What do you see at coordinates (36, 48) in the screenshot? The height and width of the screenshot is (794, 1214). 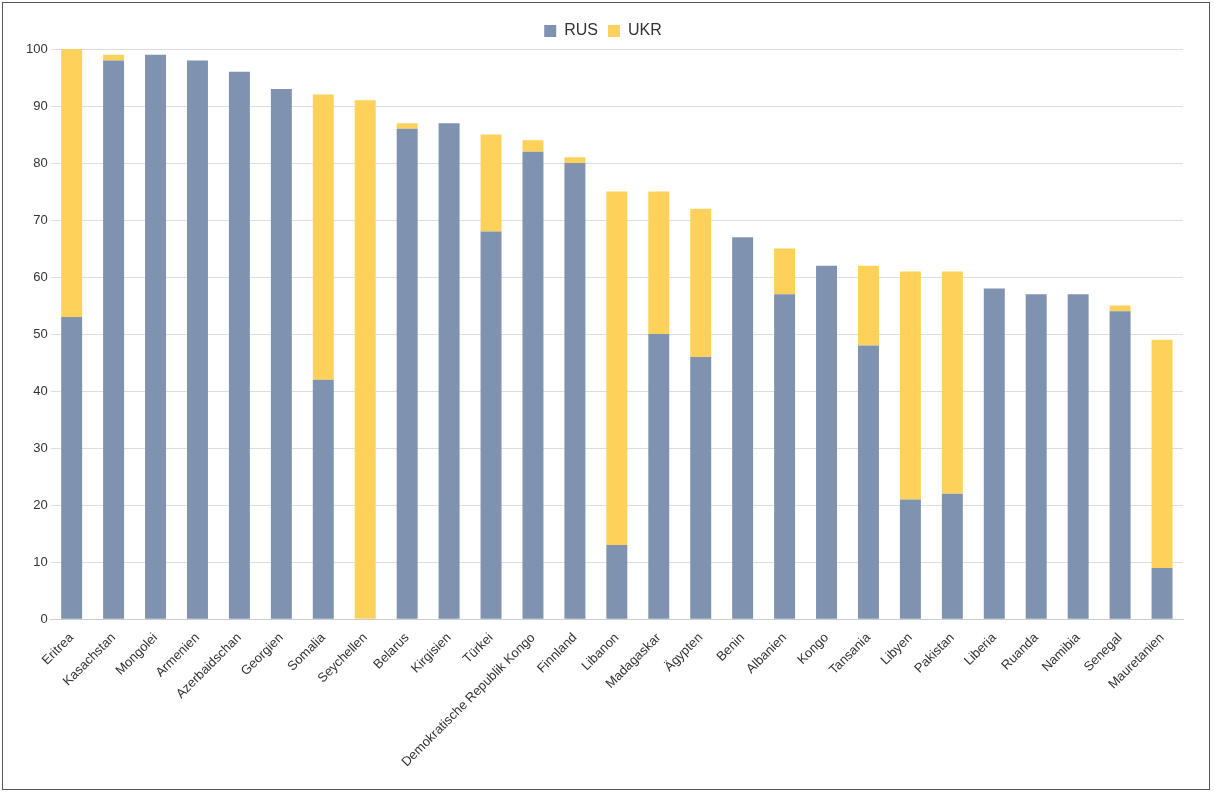 I see `y-tick-label: 100` at bounding box center [36, 48].